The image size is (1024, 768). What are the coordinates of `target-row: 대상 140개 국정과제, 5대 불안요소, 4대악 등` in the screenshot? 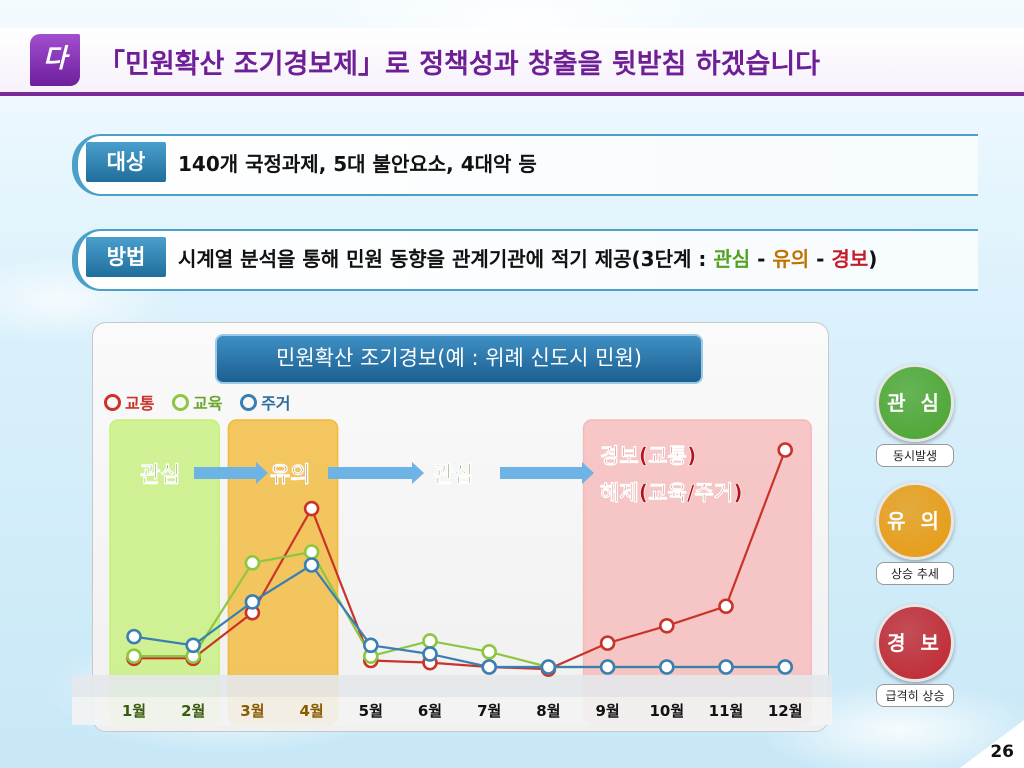 It's located at (525, 165).